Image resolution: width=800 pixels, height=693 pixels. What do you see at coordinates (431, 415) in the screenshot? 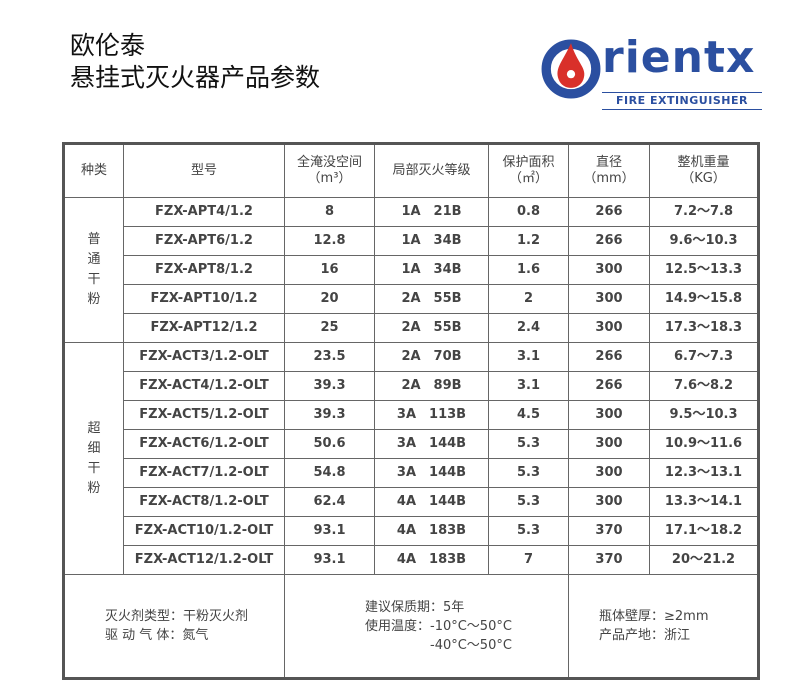
I see `table-cell: 3A 113B` at bounding box center [431, 415].